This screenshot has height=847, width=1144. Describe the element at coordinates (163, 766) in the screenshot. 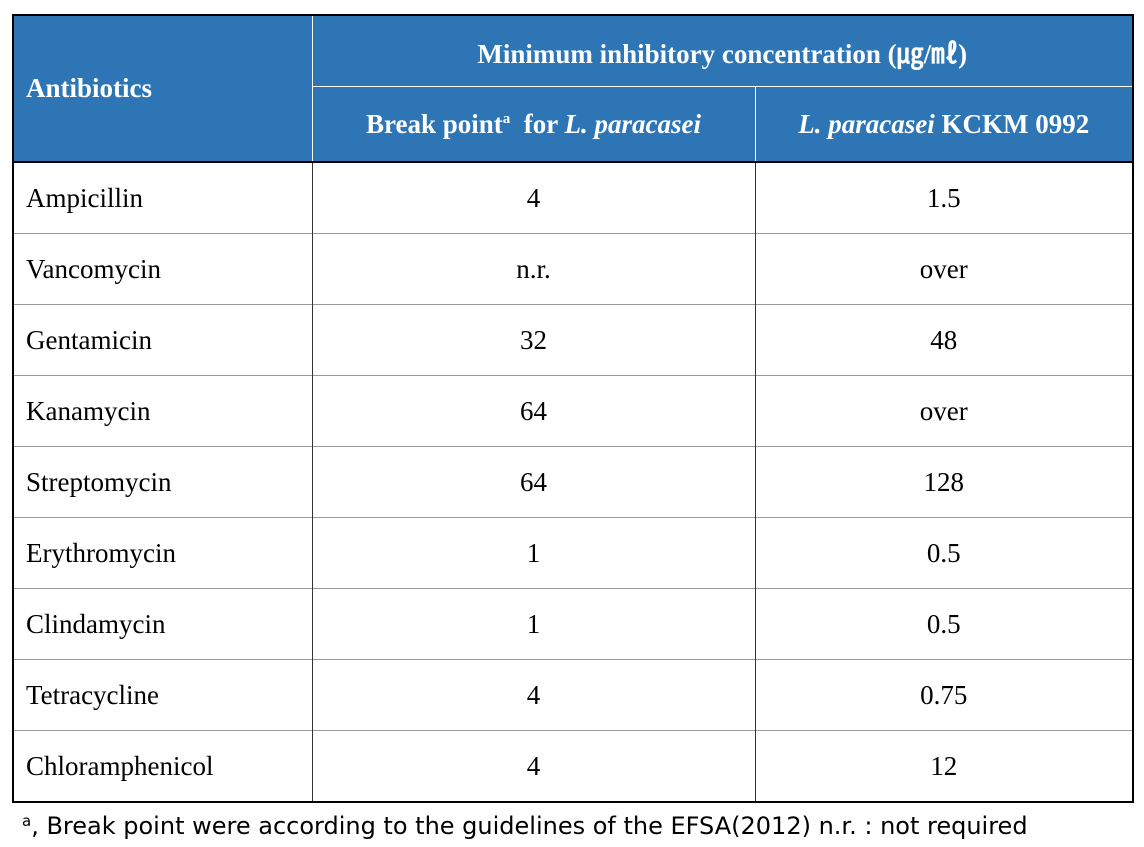

I see `antibiotic-name: Chloramphenicol` at that location.